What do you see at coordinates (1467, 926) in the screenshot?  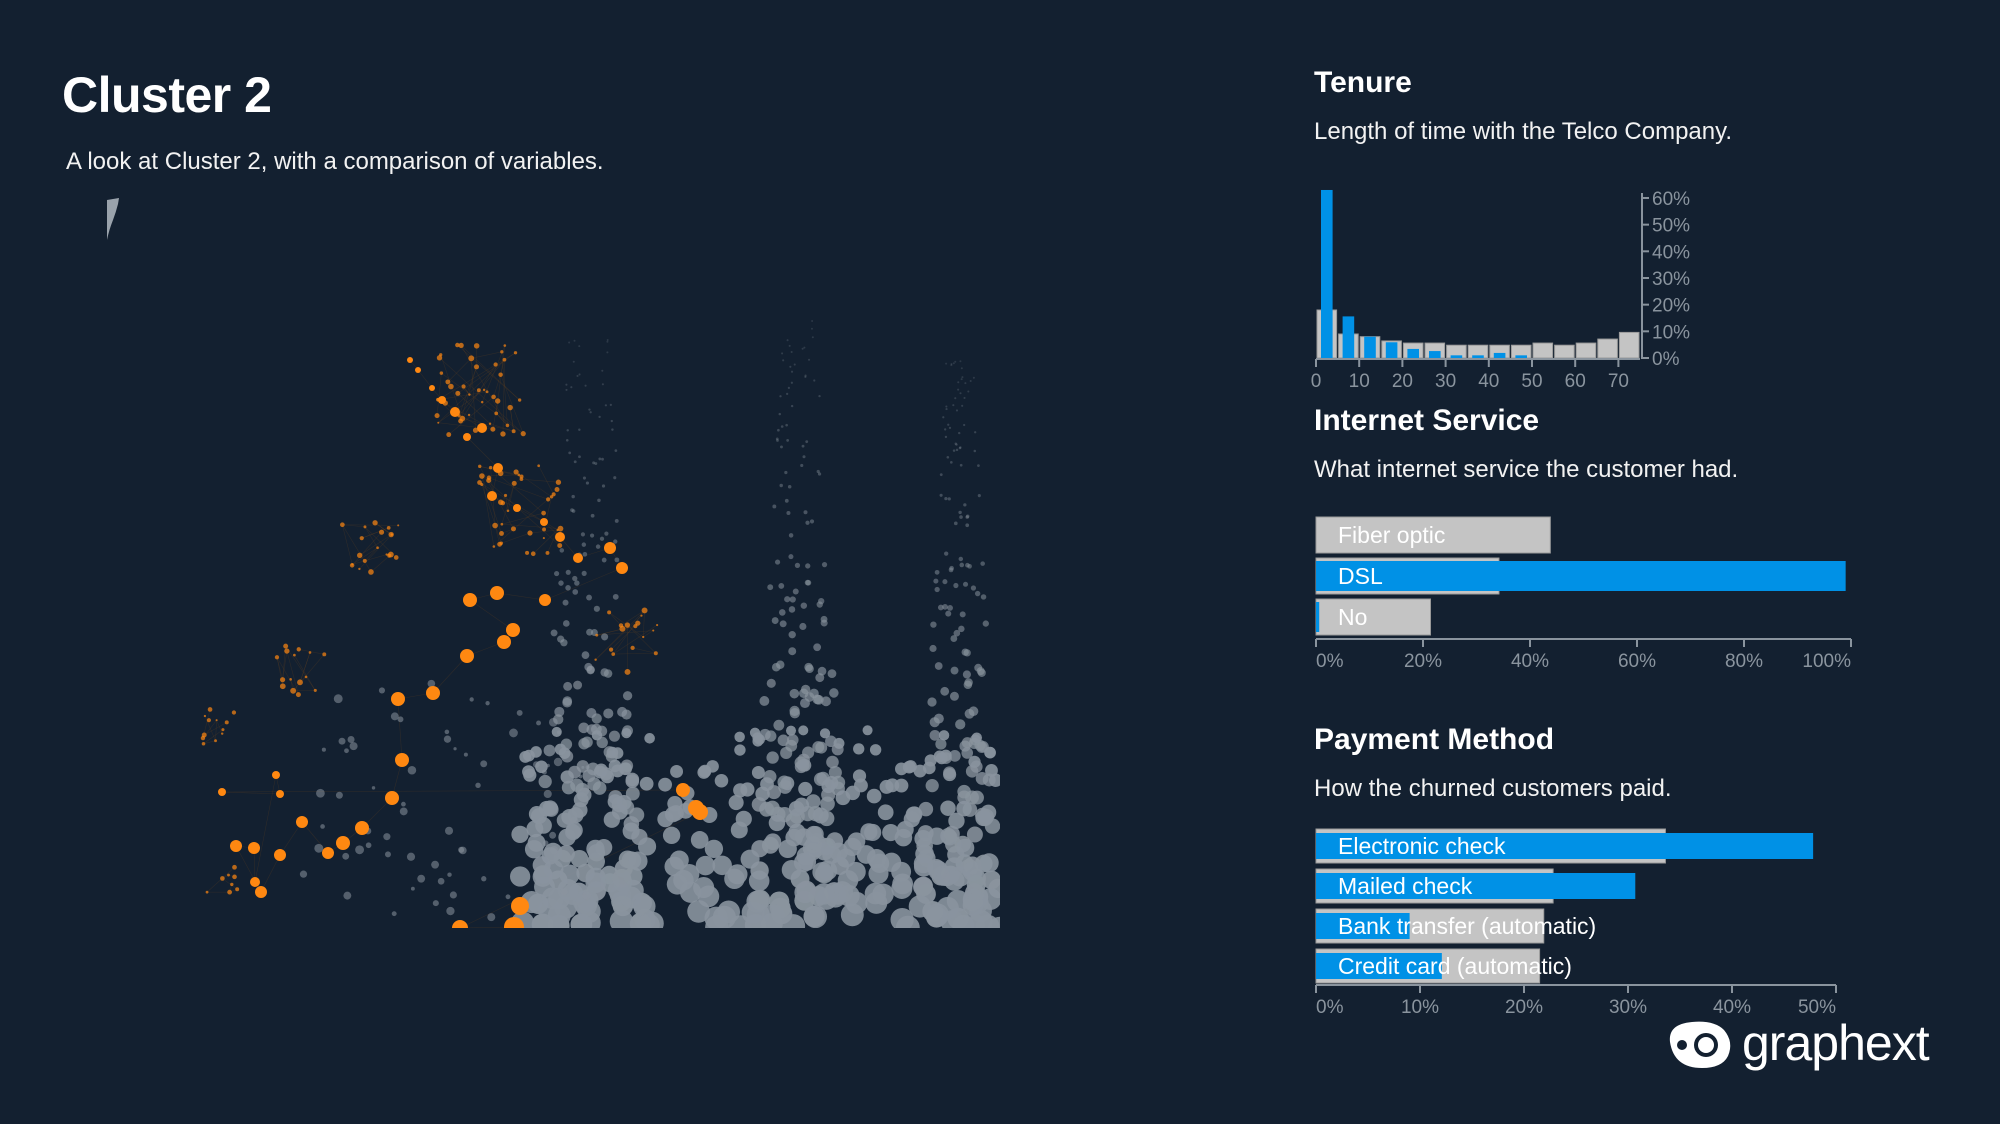 I see `bar-label: Bank transfer (automatic)` at bounding box center [1467, 926].